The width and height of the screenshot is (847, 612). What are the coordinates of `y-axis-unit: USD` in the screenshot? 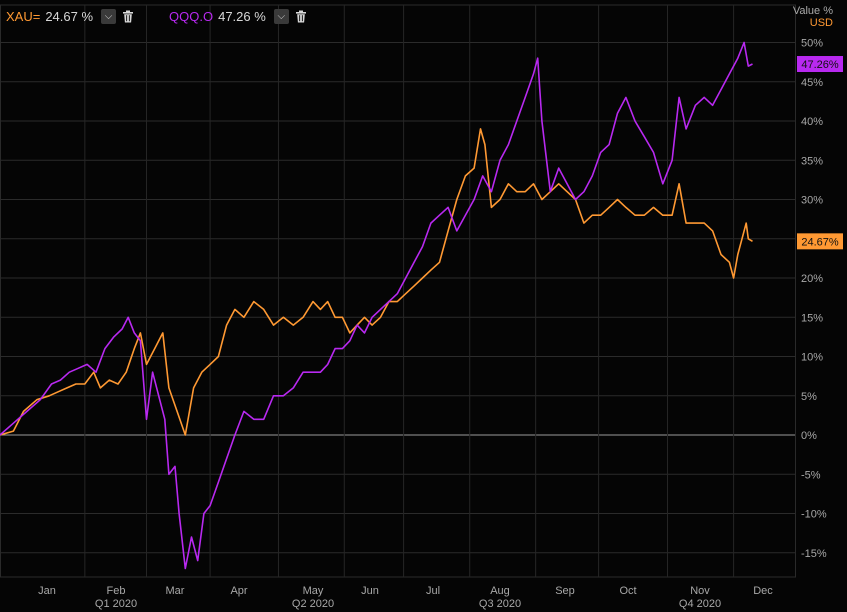 It's located at (821, 23).